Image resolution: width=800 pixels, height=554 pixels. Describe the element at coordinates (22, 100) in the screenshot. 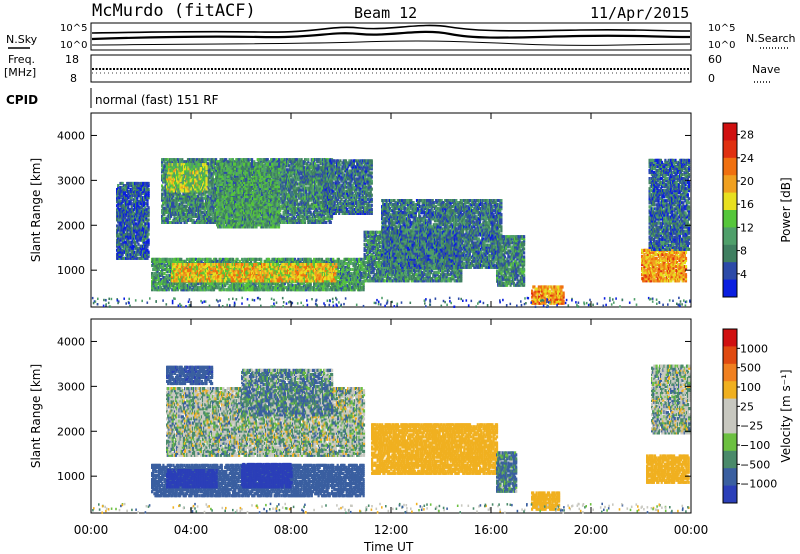

I see `cpid-label: CPID` at that location.